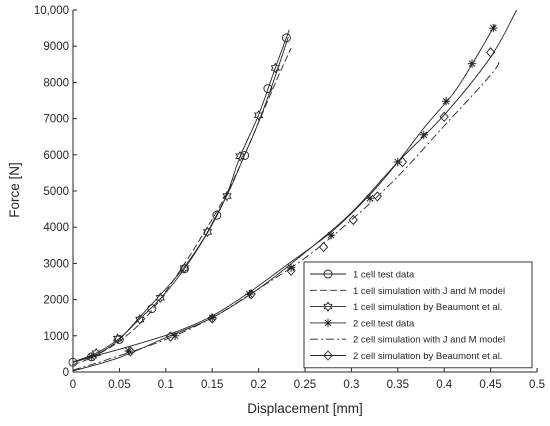 This screenshot has height=426, width=550. I want to click on x-tick-label: 0.1, so click(166, 385).